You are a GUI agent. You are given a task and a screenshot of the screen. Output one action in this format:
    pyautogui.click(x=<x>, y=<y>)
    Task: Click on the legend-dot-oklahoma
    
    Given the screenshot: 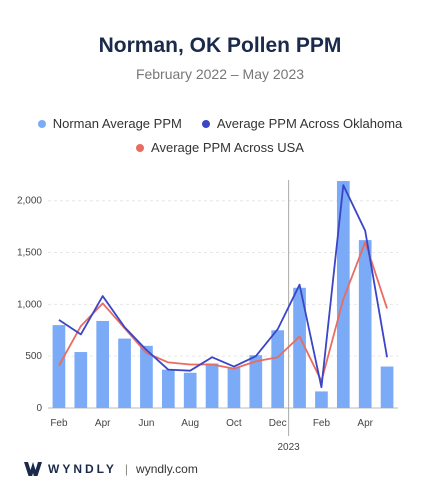 What is the action you would take?
    pyautogui.click(x=205, y=123)
    